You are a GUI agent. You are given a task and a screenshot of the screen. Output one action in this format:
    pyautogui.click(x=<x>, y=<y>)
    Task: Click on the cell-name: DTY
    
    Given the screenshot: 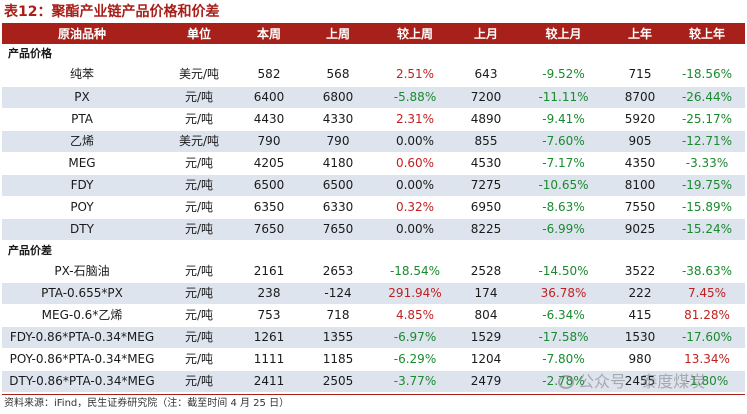 What is the action you would take?
    pyautogui.click(x=82, y=229)
    